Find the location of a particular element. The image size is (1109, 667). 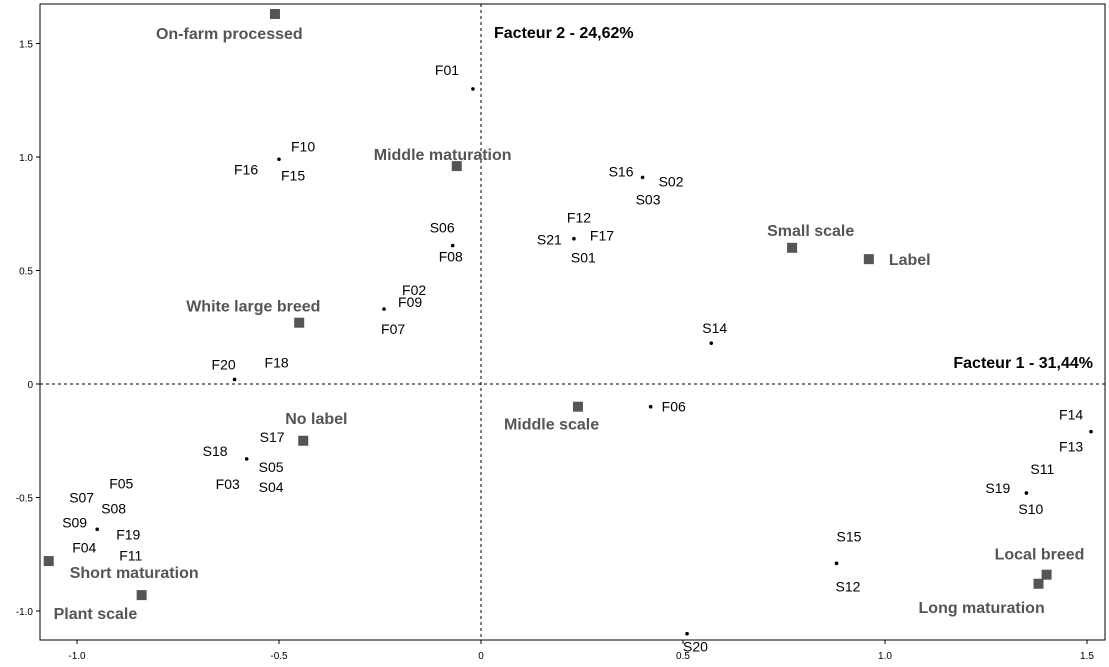

y-tick-label: 0 is located at coordinates (30, 385).